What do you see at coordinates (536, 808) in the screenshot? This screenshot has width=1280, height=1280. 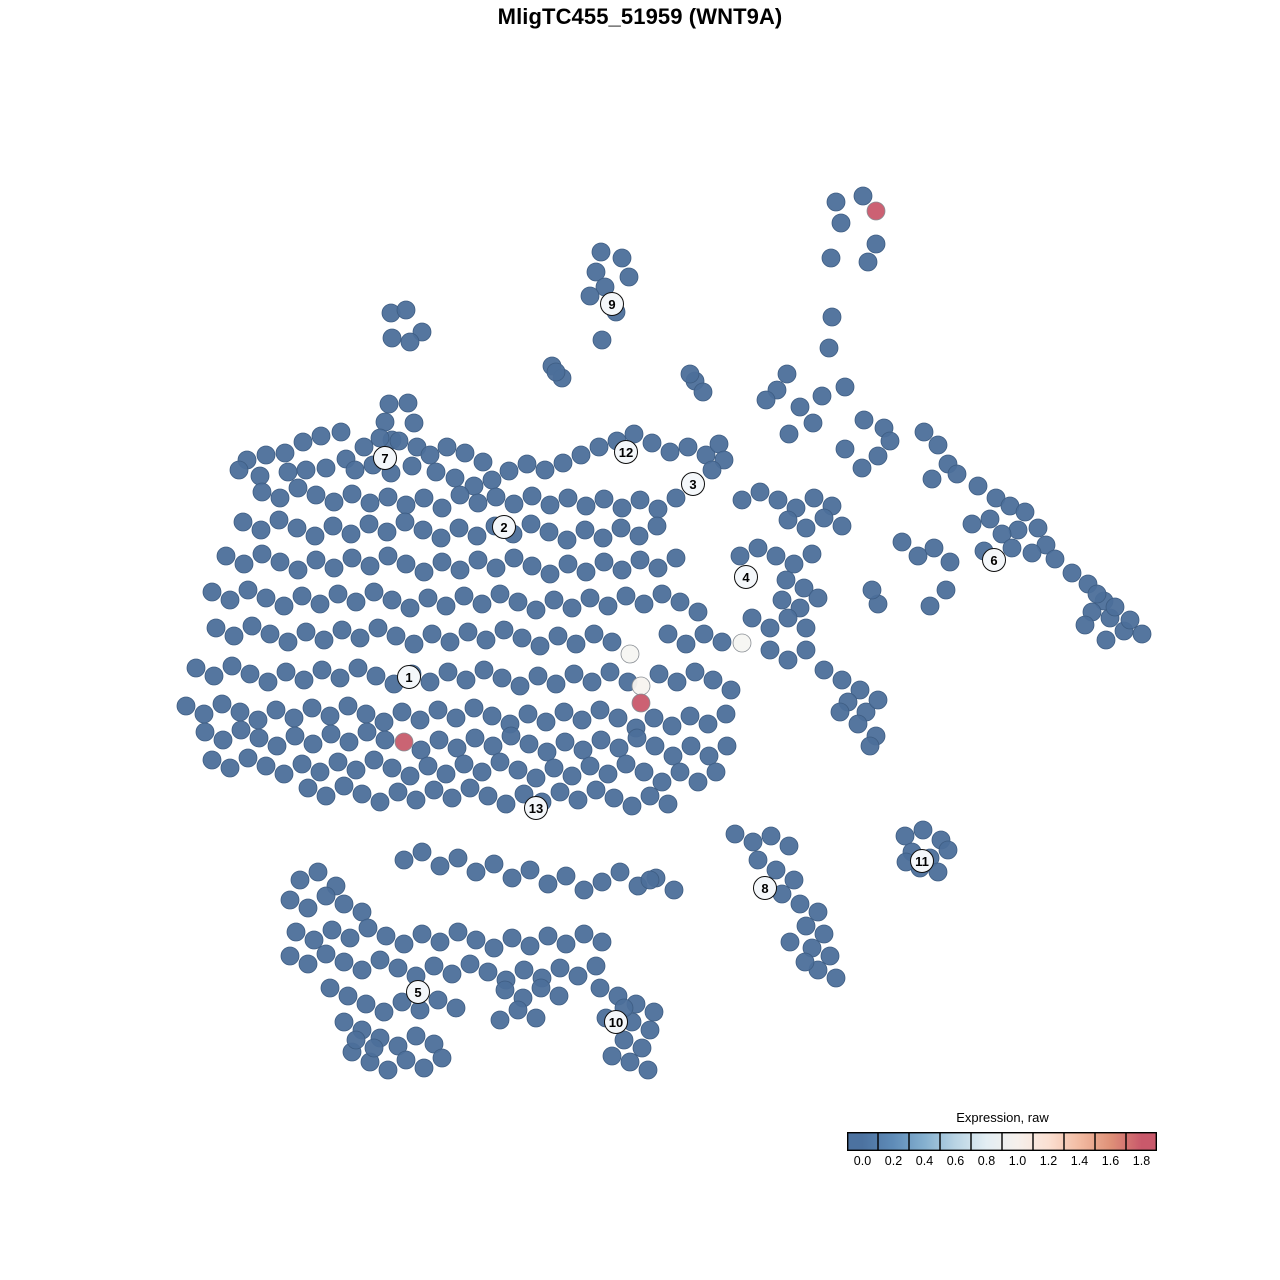 I see `cluster-label-13: 13` at bounding box center [536, 808].